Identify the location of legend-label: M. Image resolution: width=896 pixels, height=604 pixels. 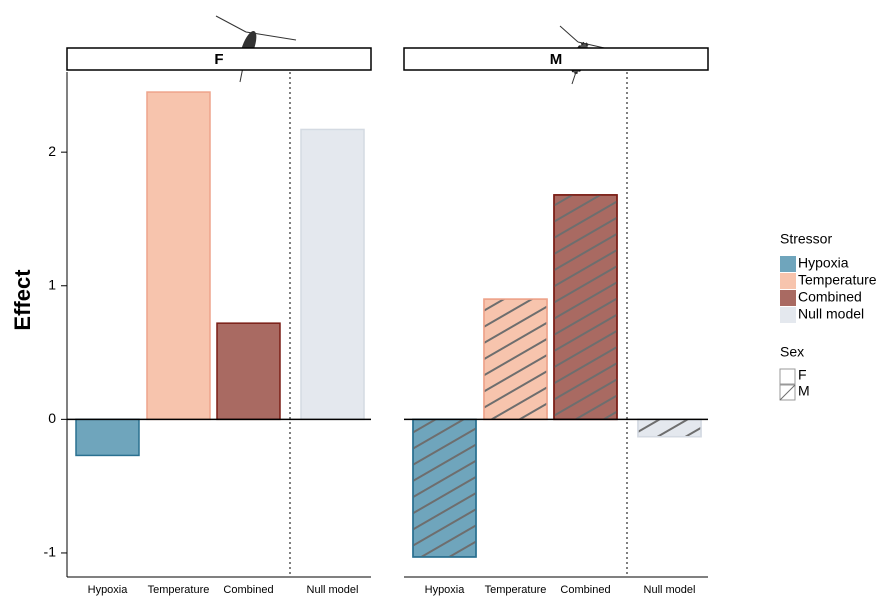
(804, 391).